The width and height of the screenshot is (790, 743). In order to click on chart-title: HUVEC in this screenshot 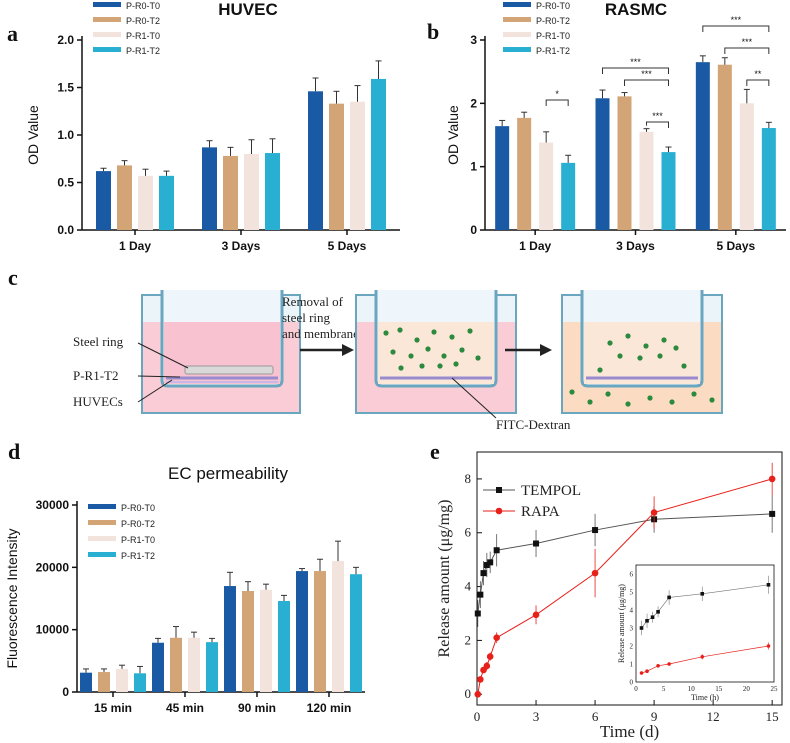, I will do `click(248, 9)`.